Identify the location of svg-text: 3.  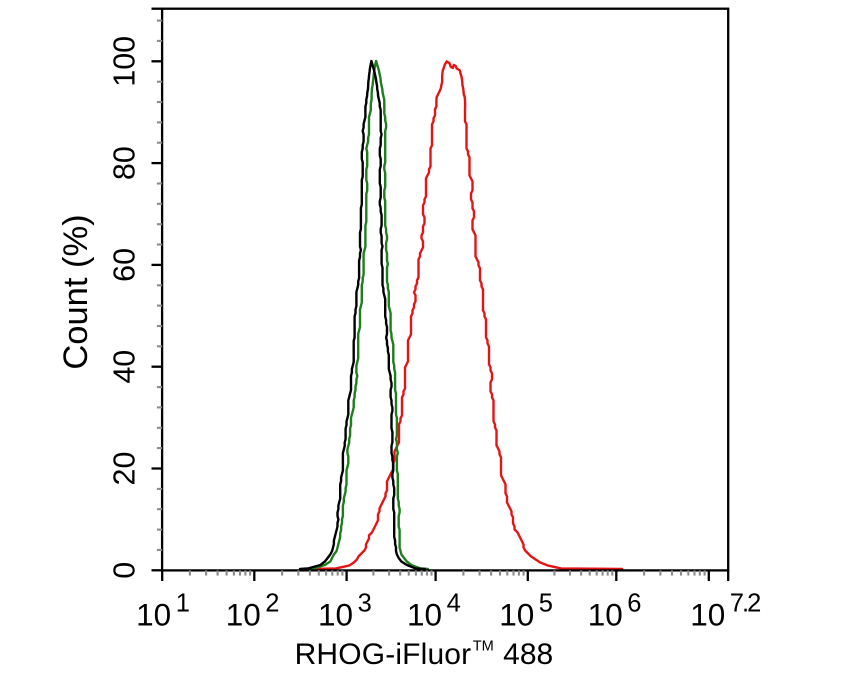
(365, 603).